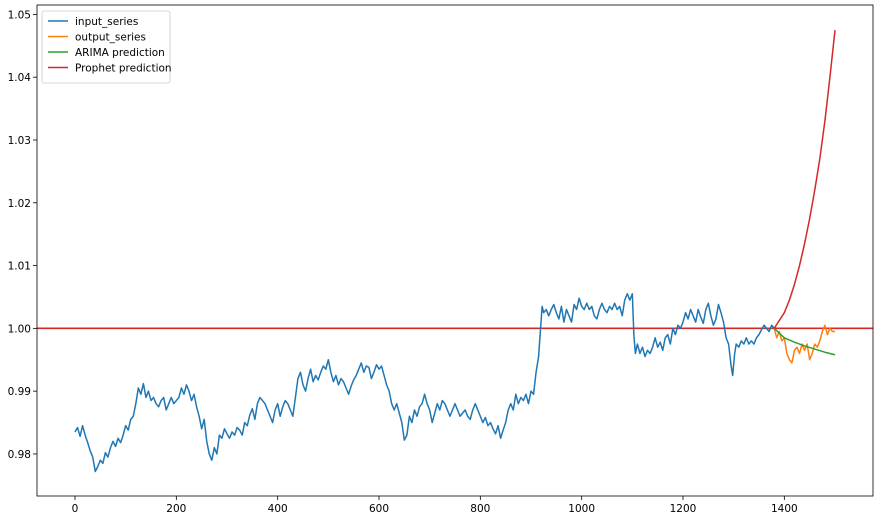 This screenshot has height=520, width=880. I want to click on legend-box, so click(106, 47).